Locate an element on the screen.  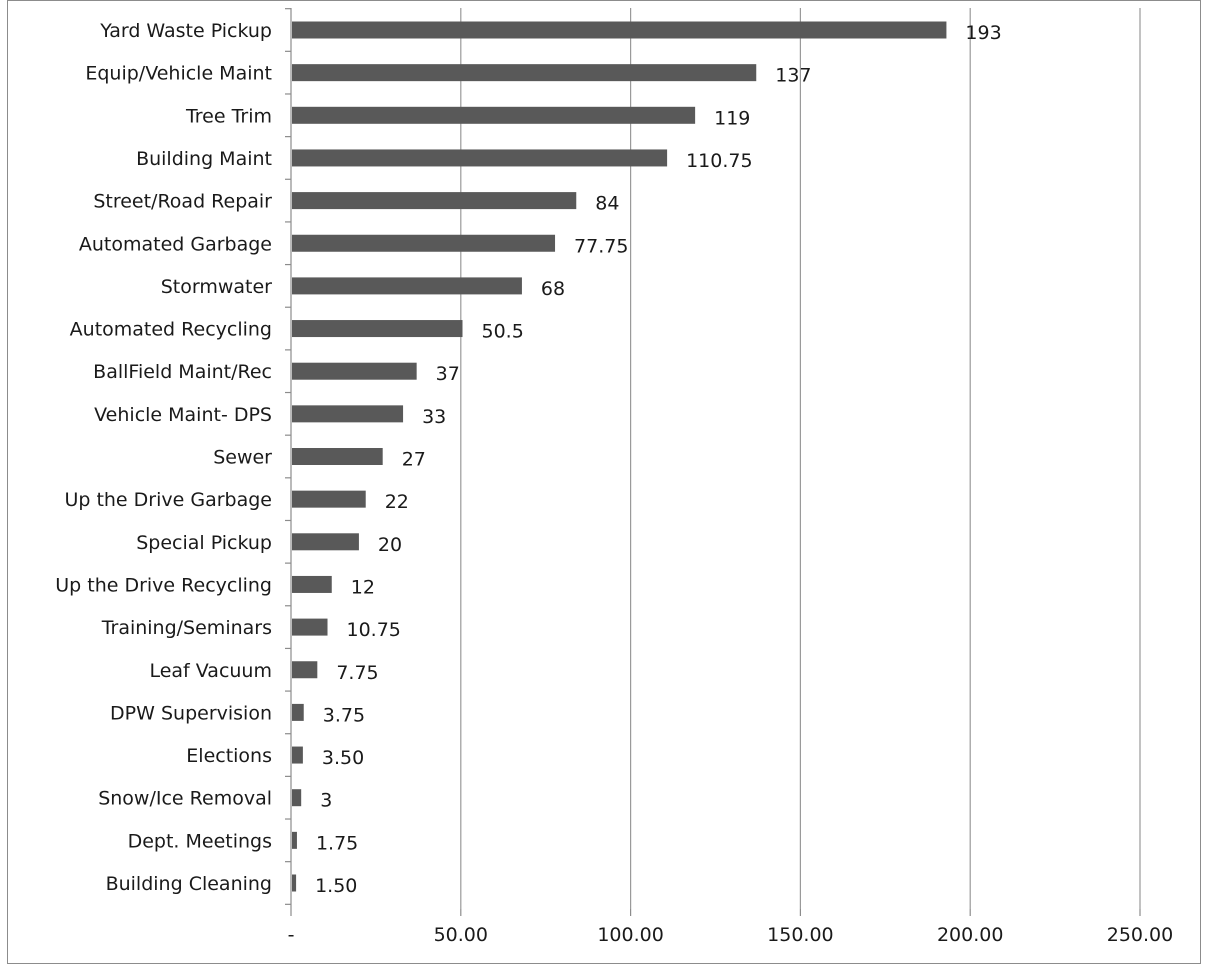
data-label: 50.5 is located at coordinates (502, 332).